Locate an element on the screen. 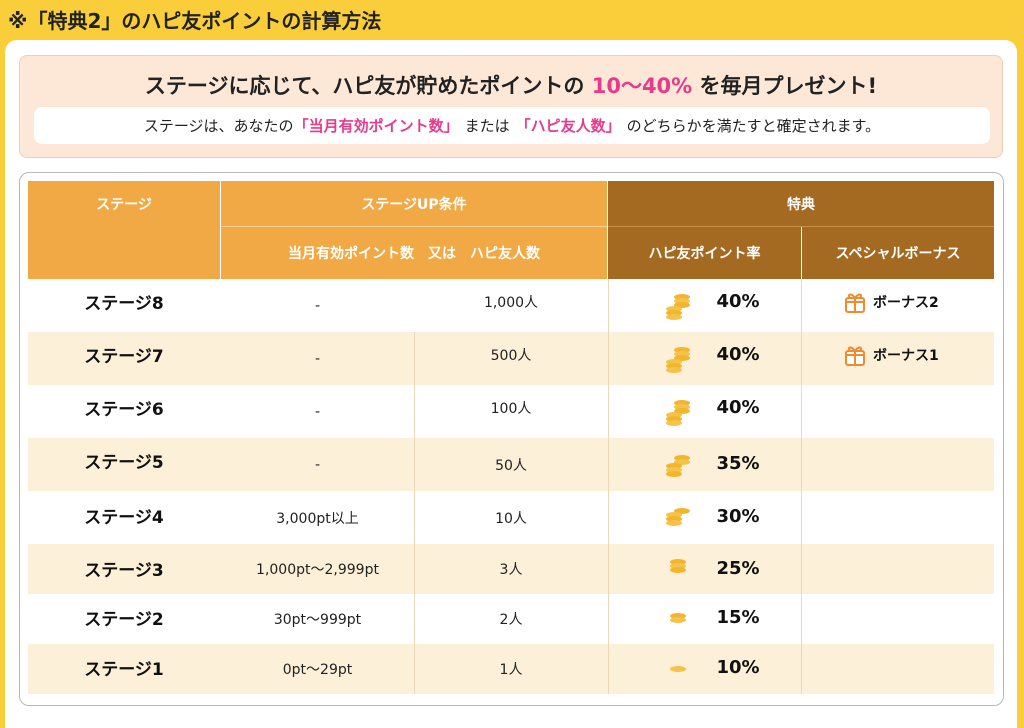  rate-value: 30% is located at coordinates (738, 516).